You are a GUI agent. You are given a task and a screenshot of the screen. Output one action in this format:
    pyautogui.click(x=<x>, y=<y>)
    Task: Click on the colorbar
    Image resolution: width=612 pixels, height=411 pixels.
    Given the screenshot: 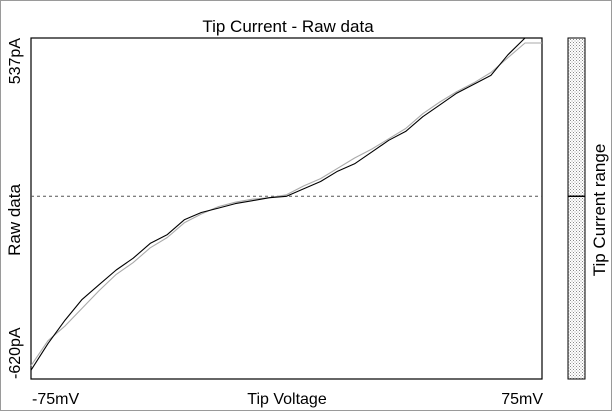 What is the action you would take?
    pyautogui.click(x=576, y=208)
    